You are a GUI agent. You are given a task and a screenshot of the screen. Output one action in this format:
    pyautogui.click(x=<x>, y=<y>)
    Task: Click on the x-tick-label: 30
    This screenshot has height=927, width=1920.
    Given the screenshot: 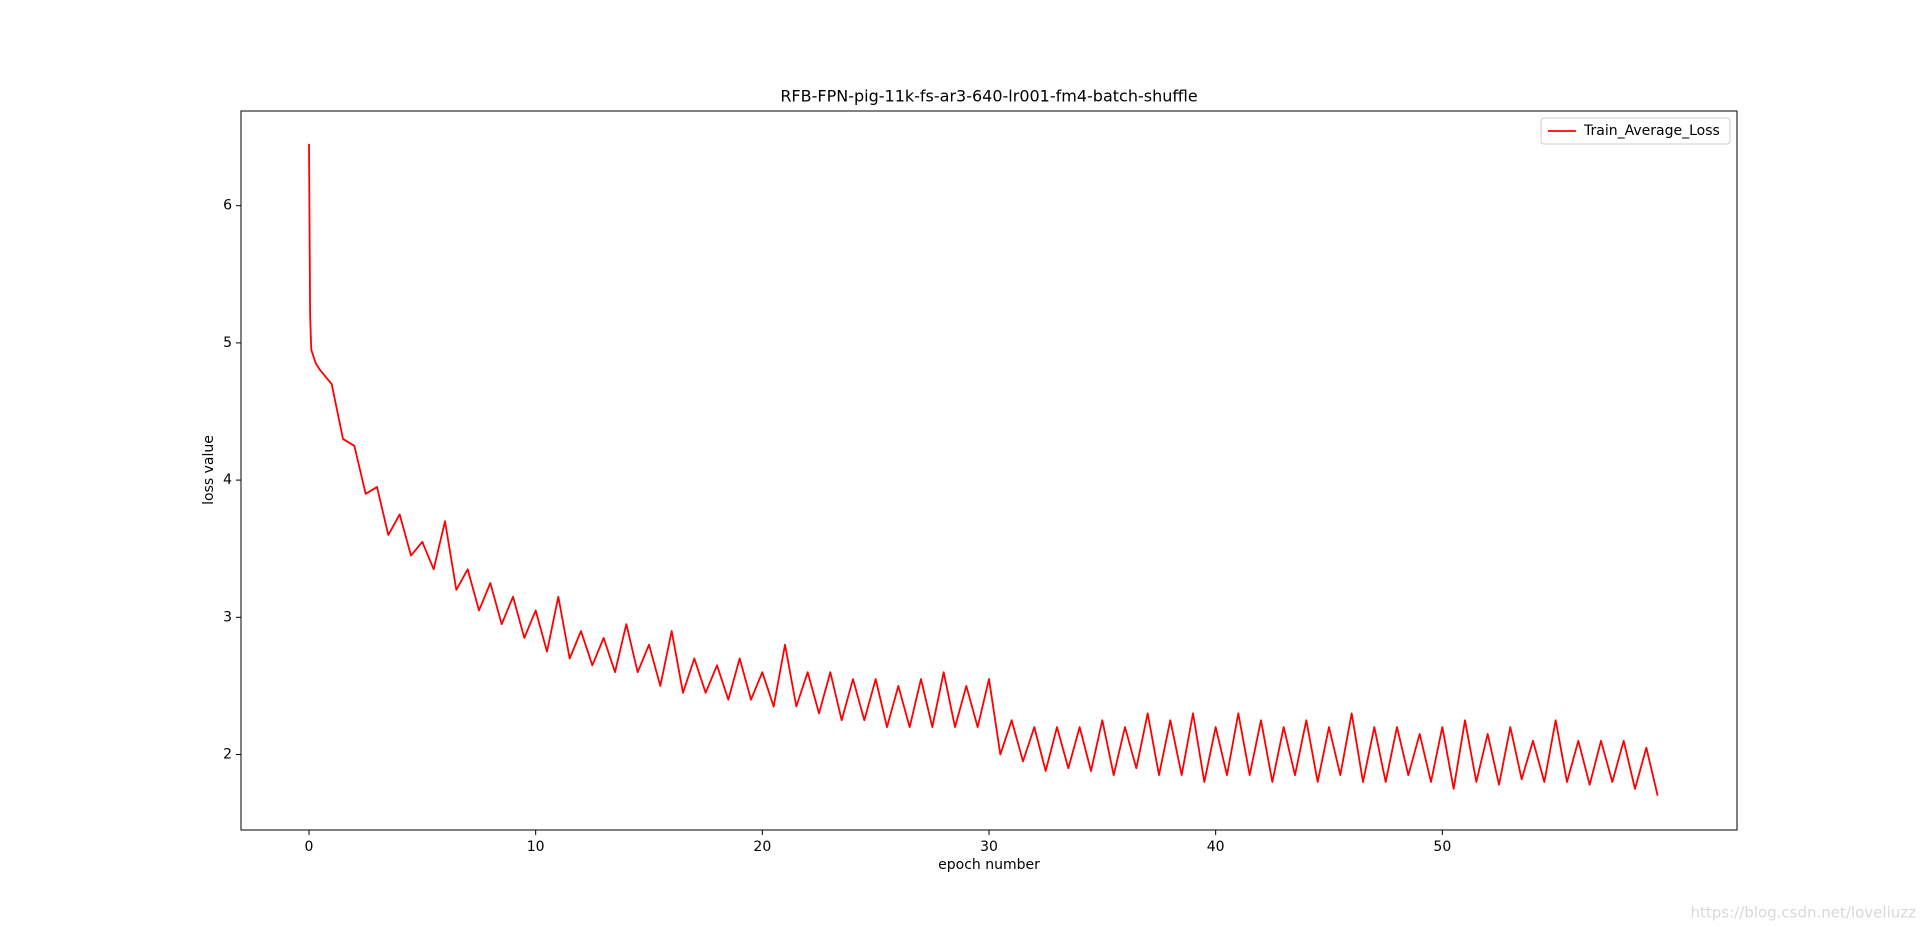 What is the action you would take?
    pyautogui.click(x=989, y=847)
    